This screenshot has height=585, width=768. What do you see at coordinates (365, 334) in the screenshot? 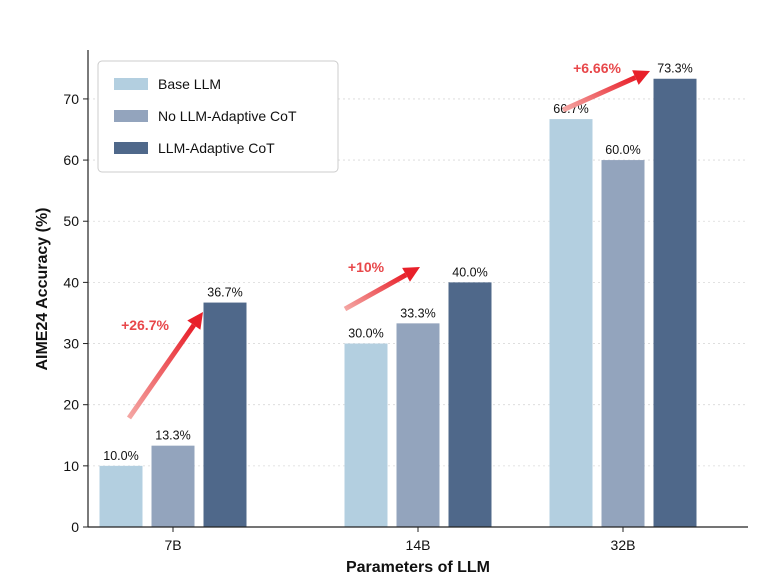
I see `bar-label-base-llm-14b: 30.0%` at bounding box center [365, 334].